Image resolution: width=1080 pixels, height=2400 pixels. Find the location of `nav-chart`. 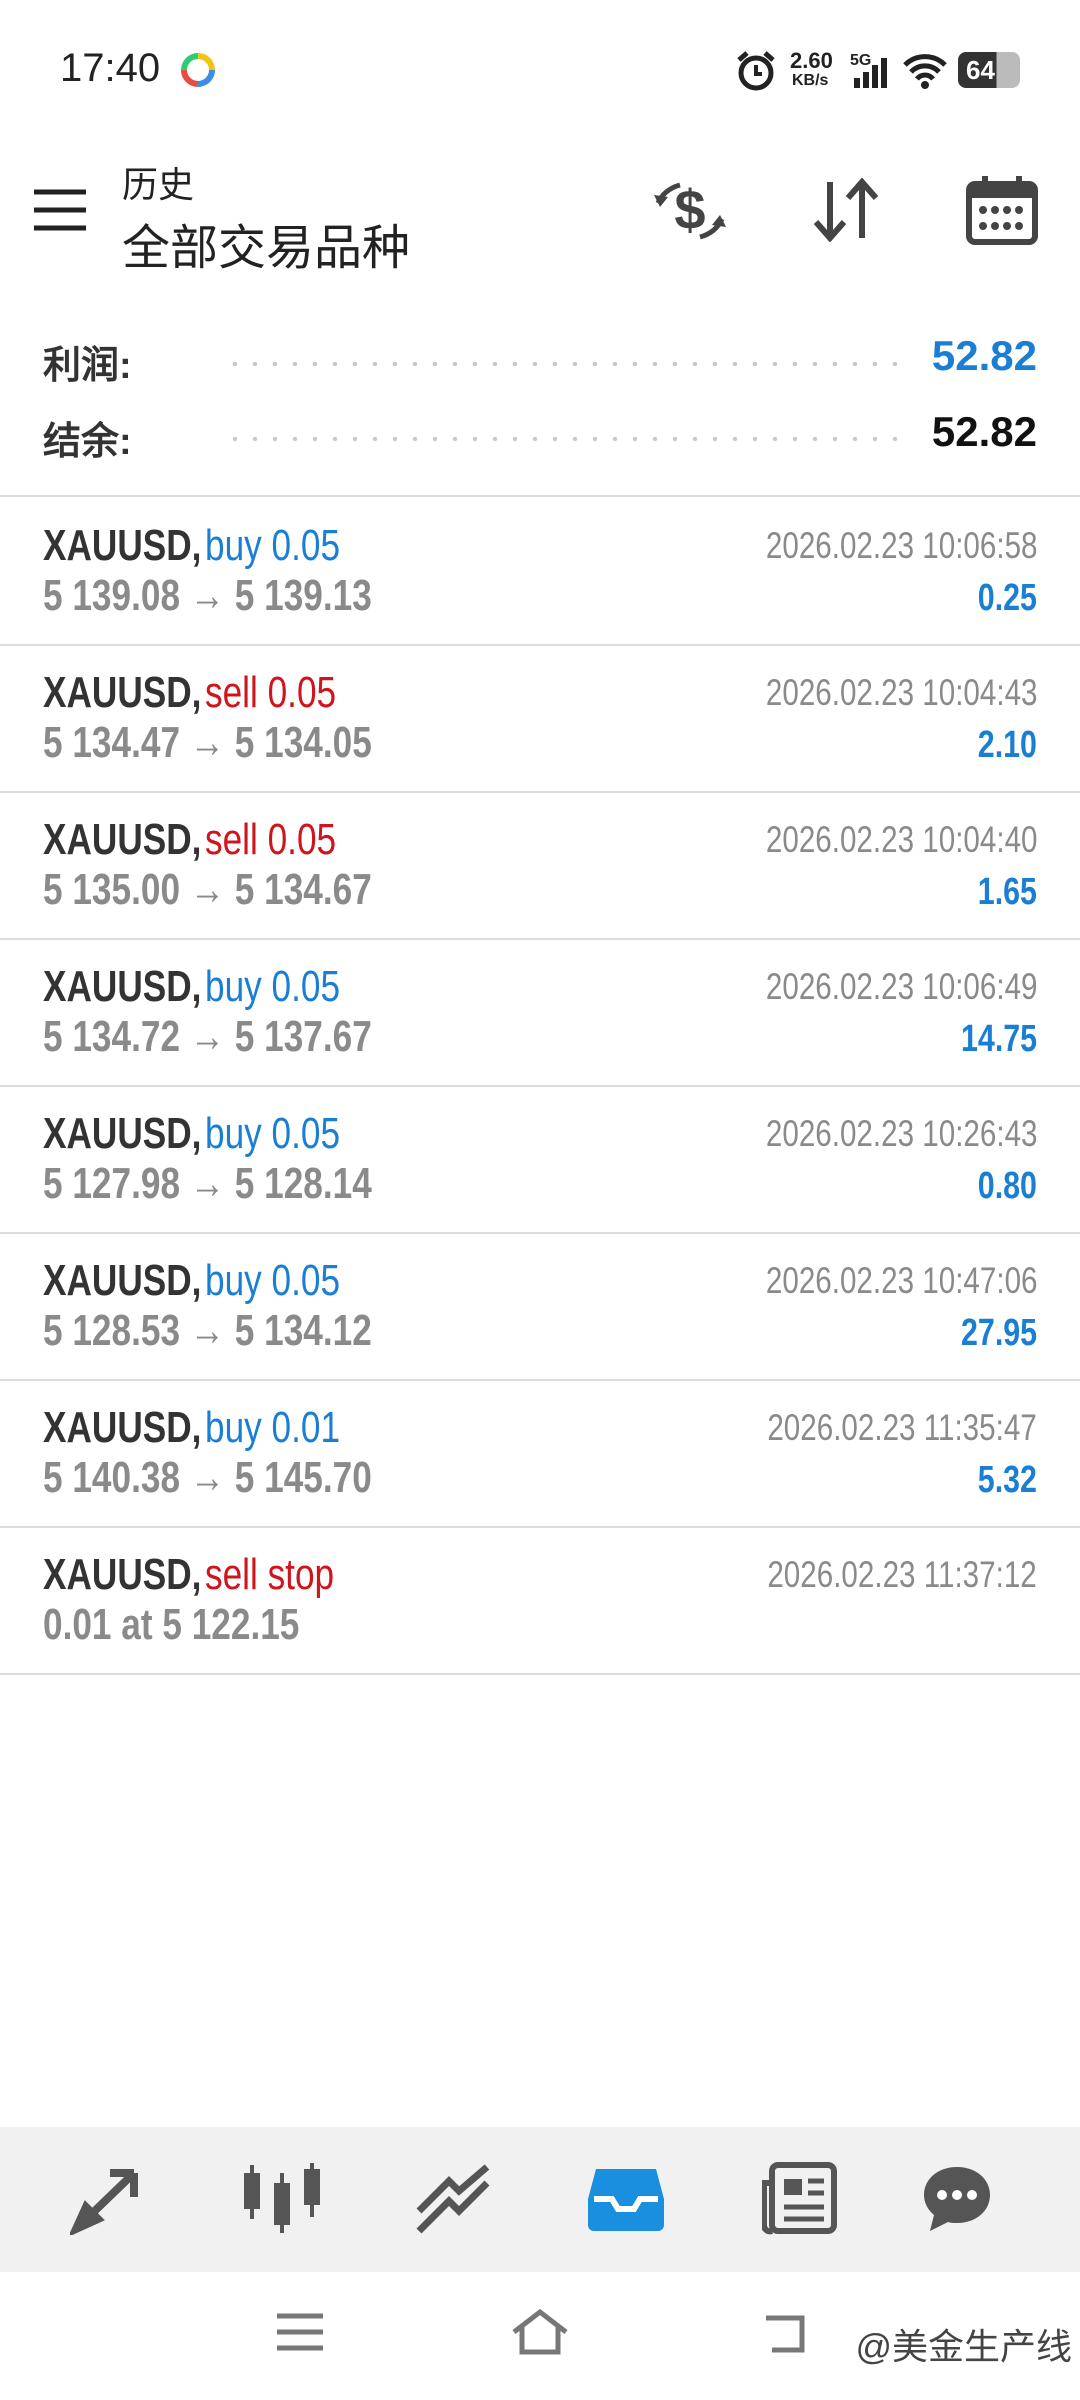

nav-chart is located at coordinates (282, 2198).